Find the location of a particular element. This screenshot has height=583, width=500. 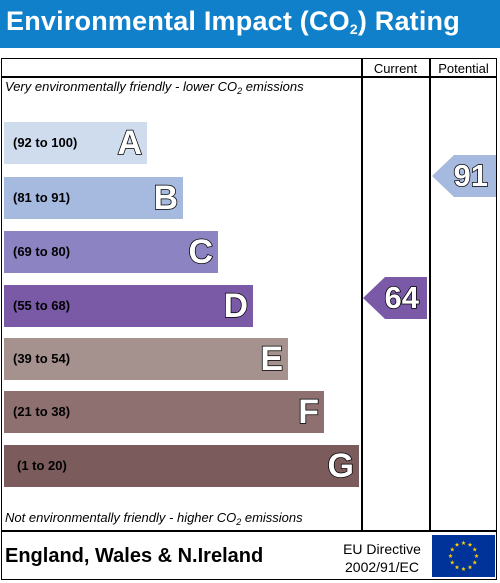

band-b: (81 to 91) B is located at coordinates (93, 198).